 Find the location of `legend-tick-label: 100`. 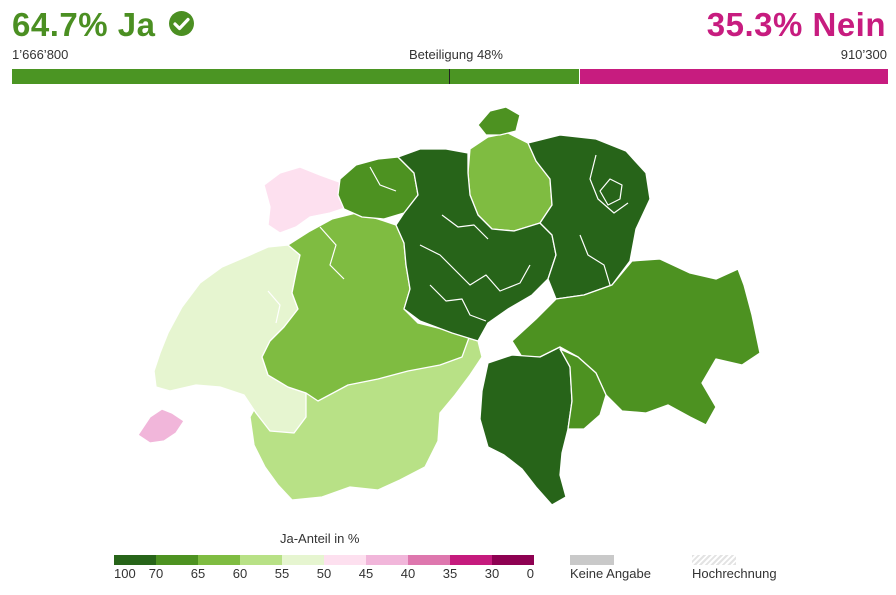

legend-tick-label: 100 is located at coordinates (125, 573).